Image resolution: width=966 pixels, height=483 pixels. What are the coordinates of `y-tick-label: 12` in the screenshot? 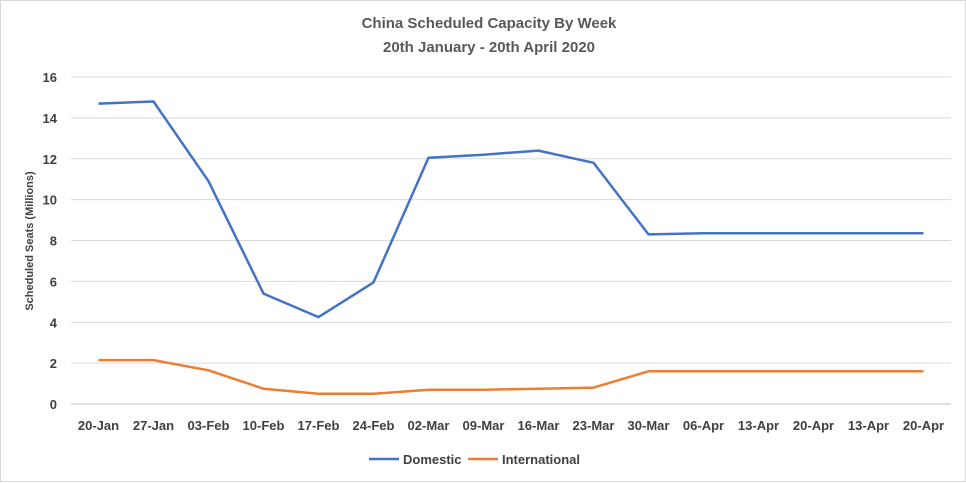 It's located at (50, 159).